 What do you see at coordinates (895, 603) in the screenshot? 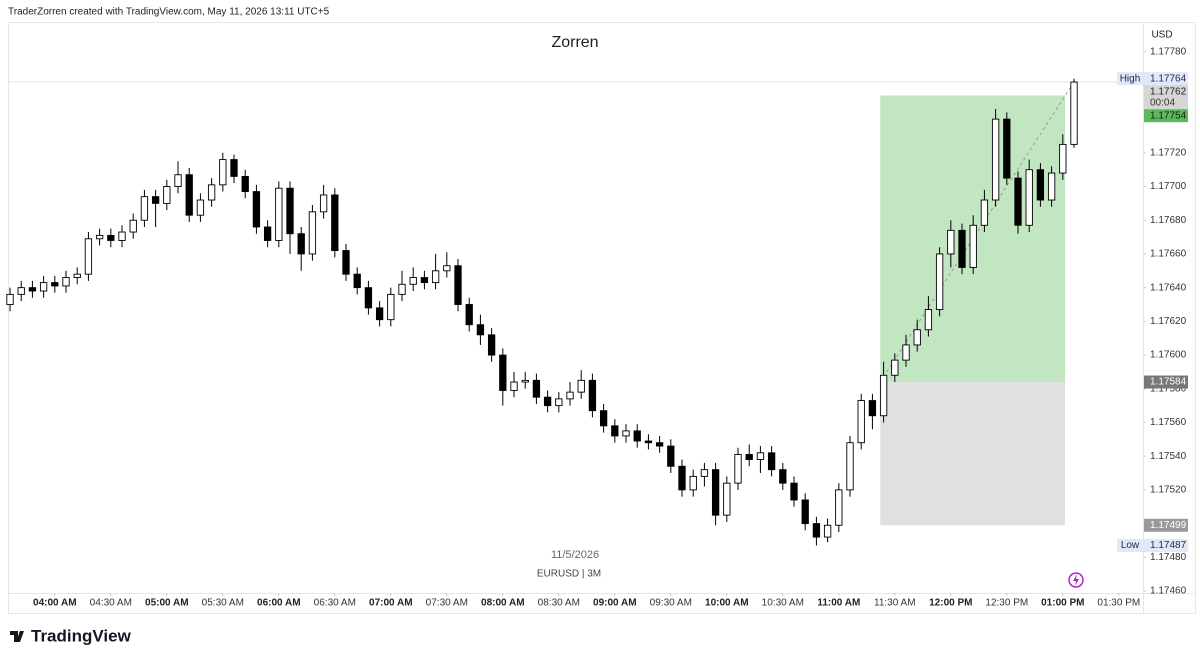
I see `x-tick-label: 11:30 AM` at bounding box center [895, 603].